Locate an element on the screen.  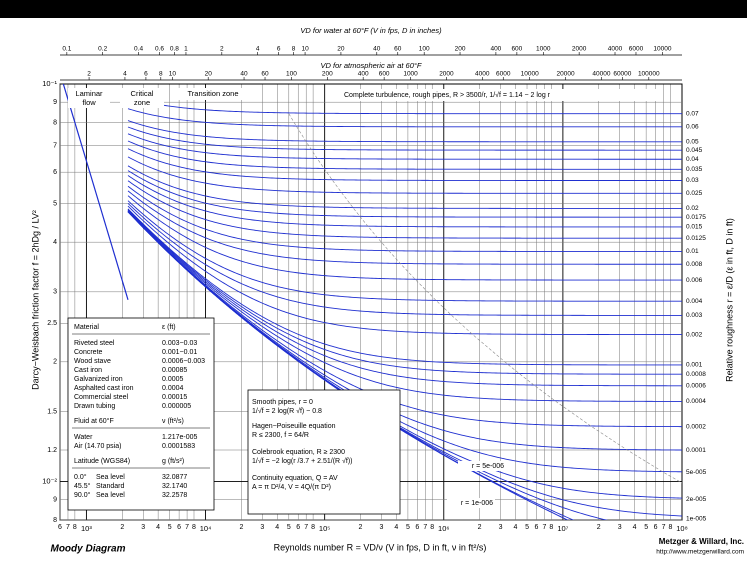
table-header: ε (ft) is located at coordinates (169, 327).